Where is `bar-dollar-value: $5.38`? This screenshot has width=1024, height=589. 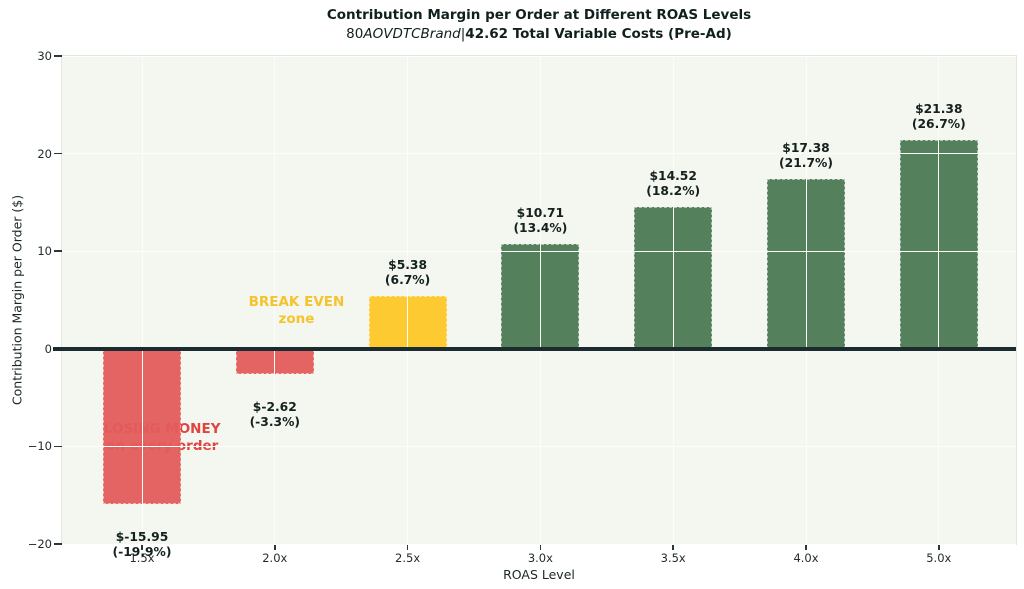 bar-dollar-value: $5.38 is located at coordinates (408, 265).